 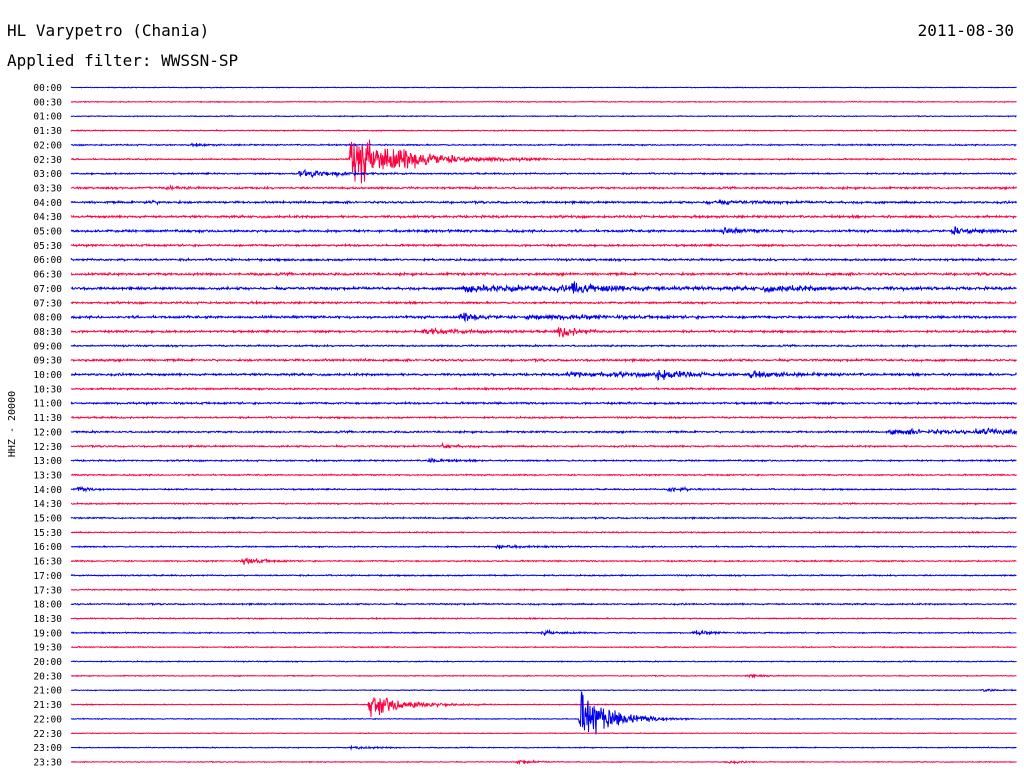 What do you see at coordinates (47, 705) in the screenshot?
I see `row-label: 21:30` at bounding box center [47, 705].